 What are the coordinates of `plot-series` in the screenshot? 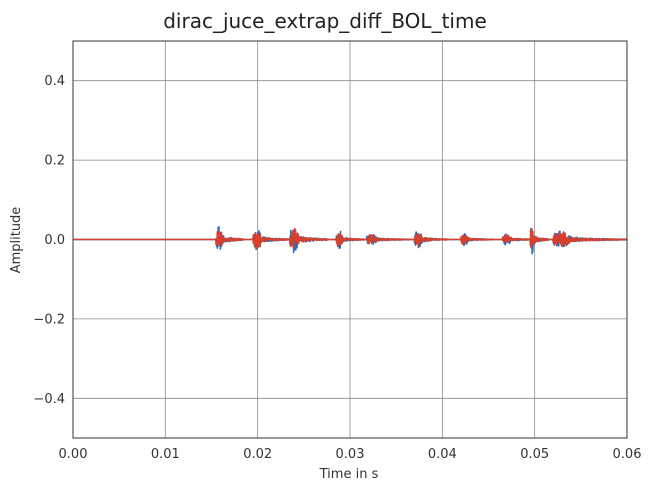 It's located at (350, 240).